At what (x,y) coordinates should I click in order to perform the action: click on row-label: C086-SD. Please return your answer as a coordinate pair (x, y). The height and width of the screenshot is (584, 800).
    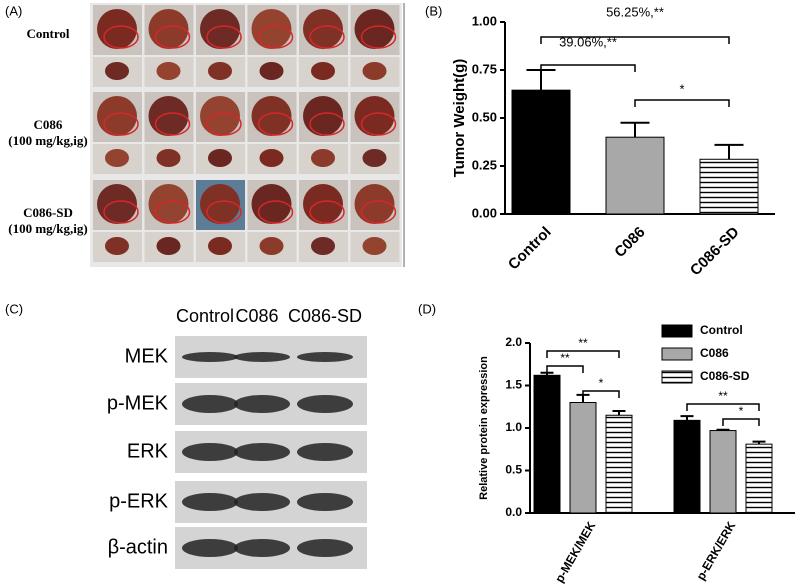
    Looking at the image, I should click on (48, 212).